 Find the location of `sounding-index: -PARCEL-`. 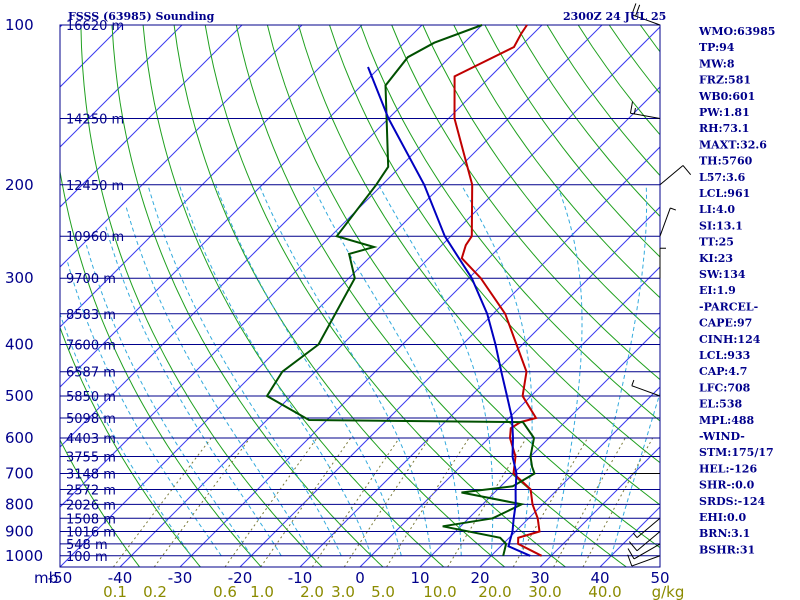

sounding-index: -PARCEL- is located at coordinates (728, 306).